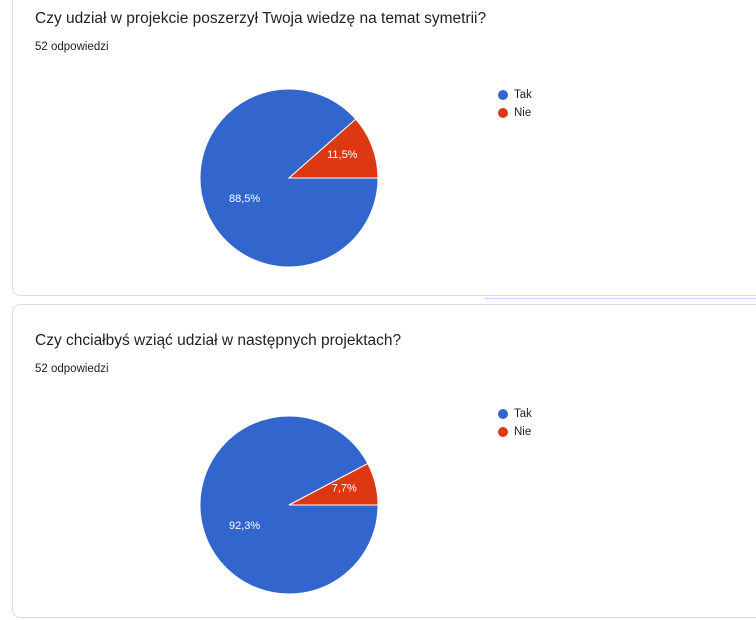 This screenshot has width=756, height=620. What do you see at coordinates (342, 155) in the screenshot?
I see `slice-label-nie: 11,5%` at bounding box center [342, 155].